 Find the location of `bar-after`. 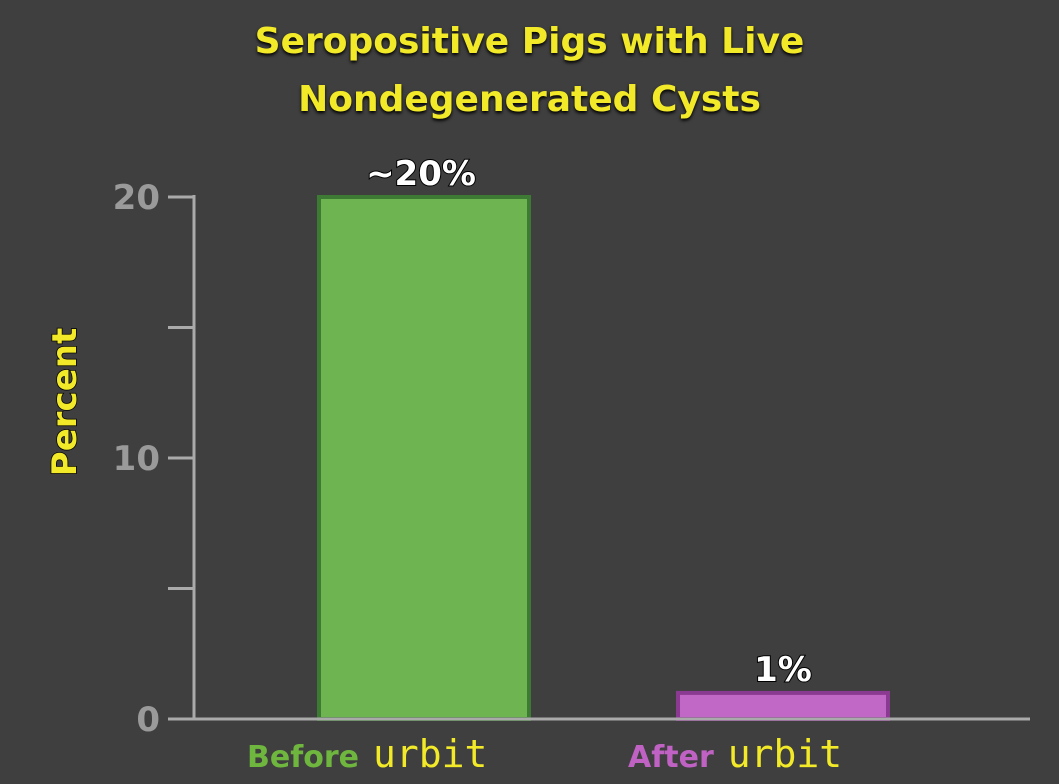

bar-after is located at coordinates (783, 706).